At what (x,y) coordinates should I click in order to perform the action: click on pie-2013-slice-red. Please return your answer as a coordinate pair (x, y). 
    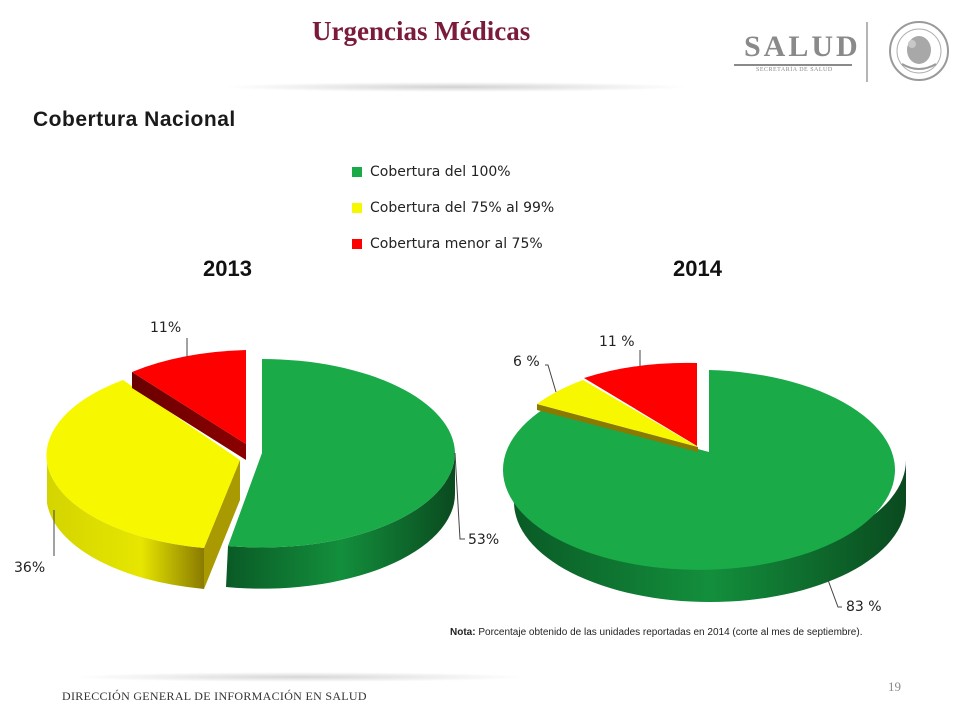
    Looking at the image, I should click on (189, 397).